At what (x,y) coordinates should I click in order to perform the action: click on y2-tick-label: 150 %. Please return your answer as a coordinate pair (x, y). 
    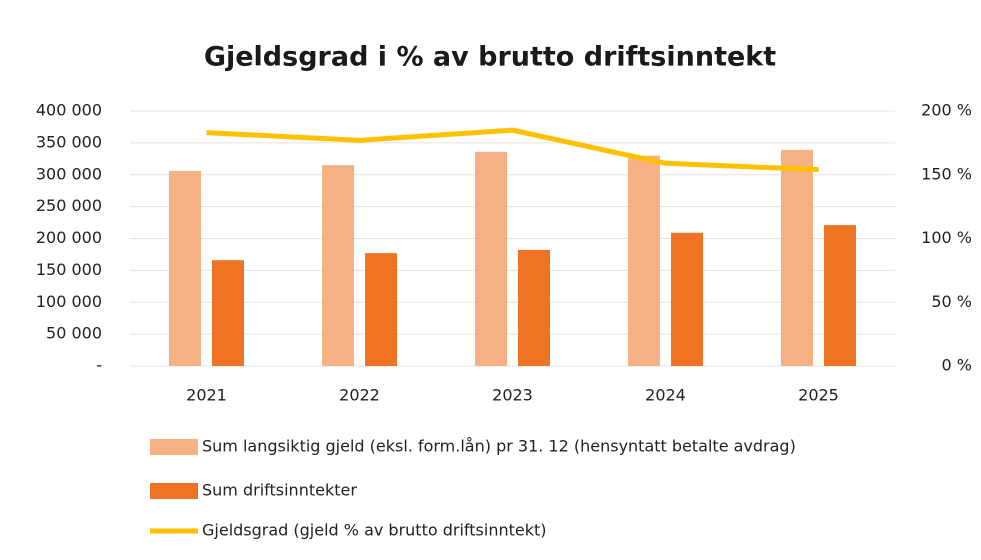
    Looking at the image, I should click on (946, 173).